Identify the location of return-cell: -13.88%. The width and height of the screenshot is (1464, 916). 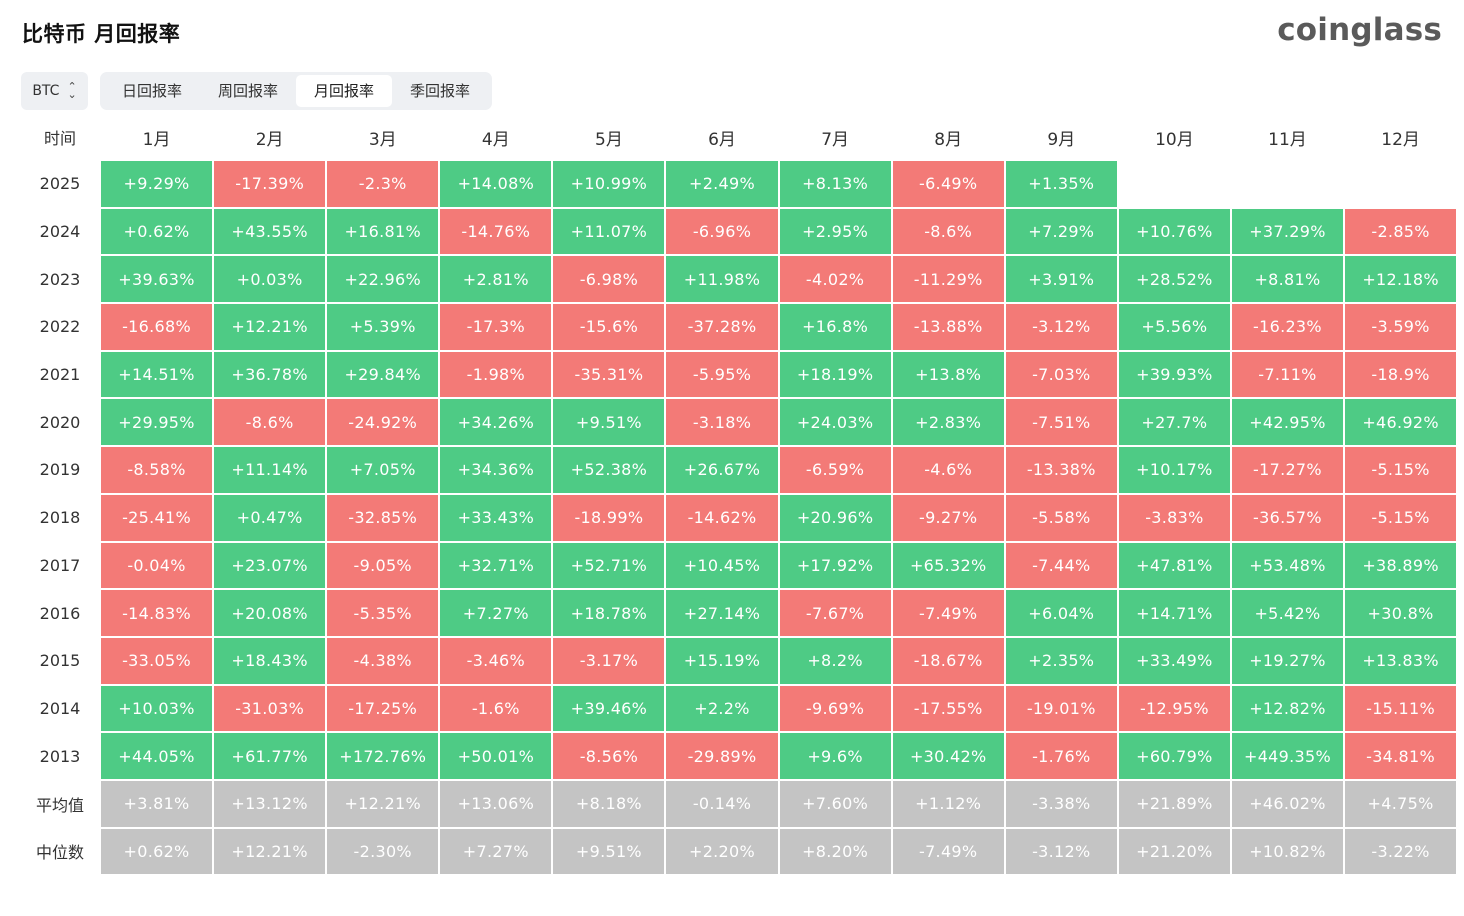
(948, 327).